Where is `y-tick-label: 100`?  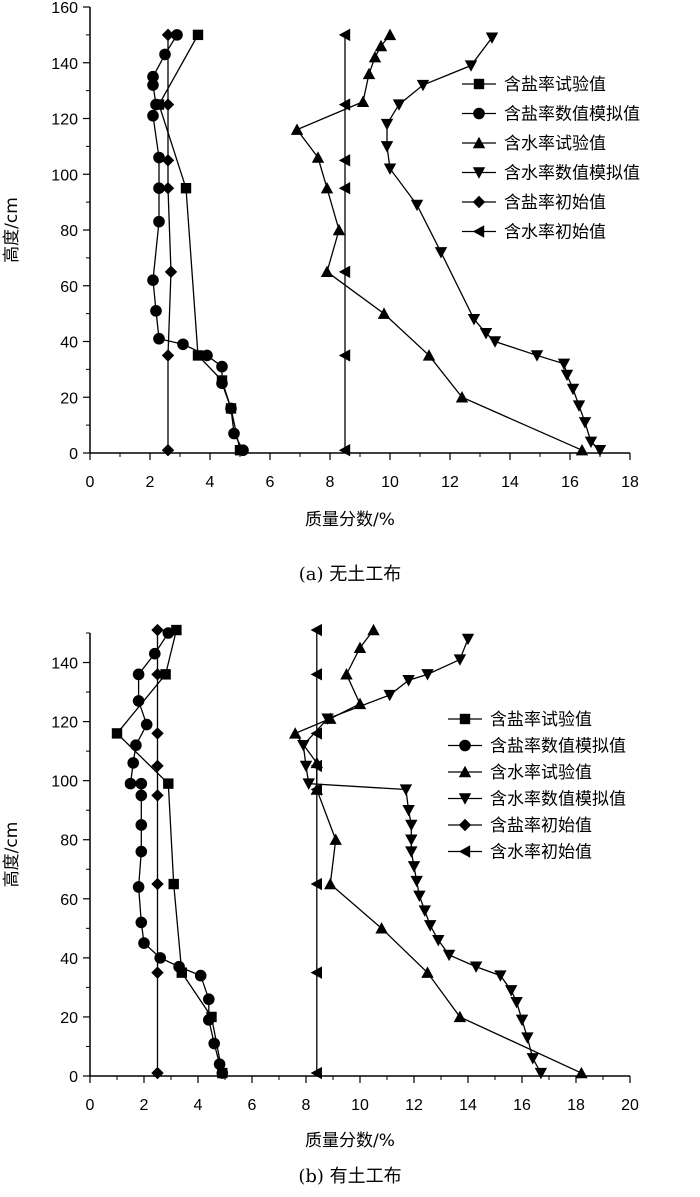 y-tick-label: 100 is located at coordinates (64, 782).